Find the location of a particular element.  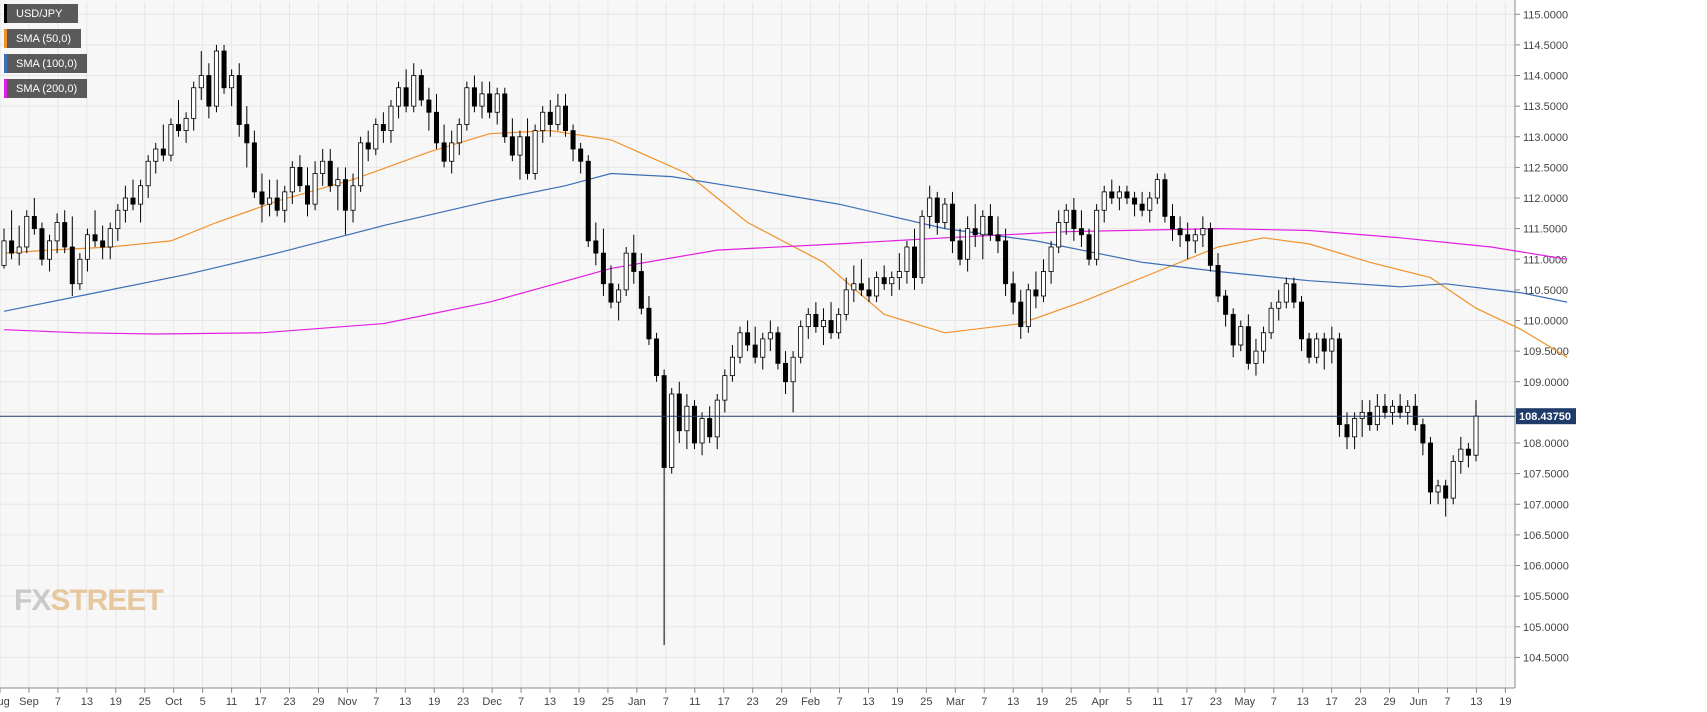

x-tick-label: 23 is located at coordinates (289, 702).